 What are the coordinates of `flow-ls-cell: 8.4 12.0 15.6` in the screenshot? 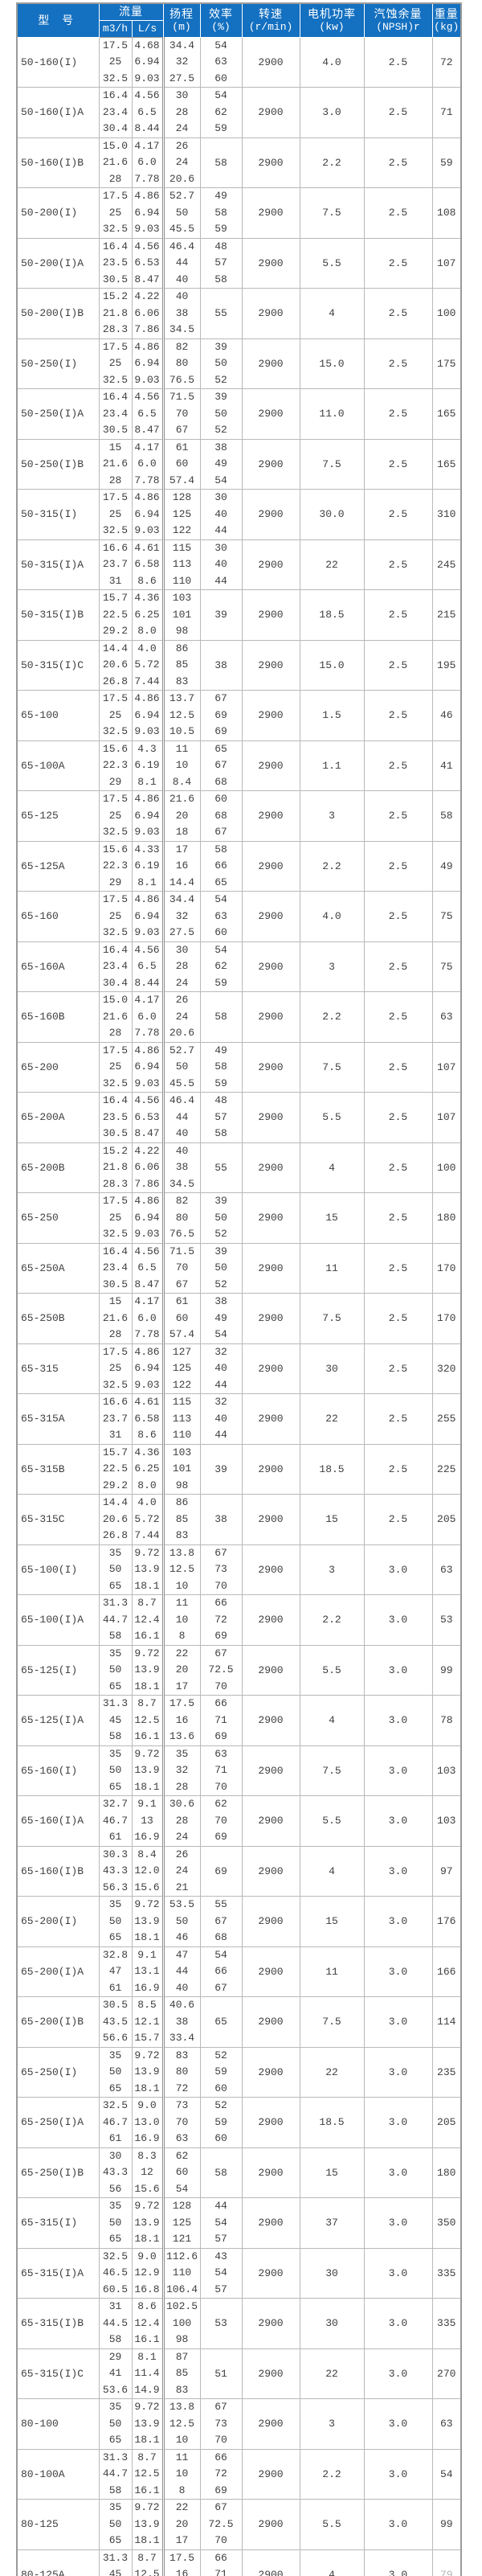 It's located at (147, 1871).